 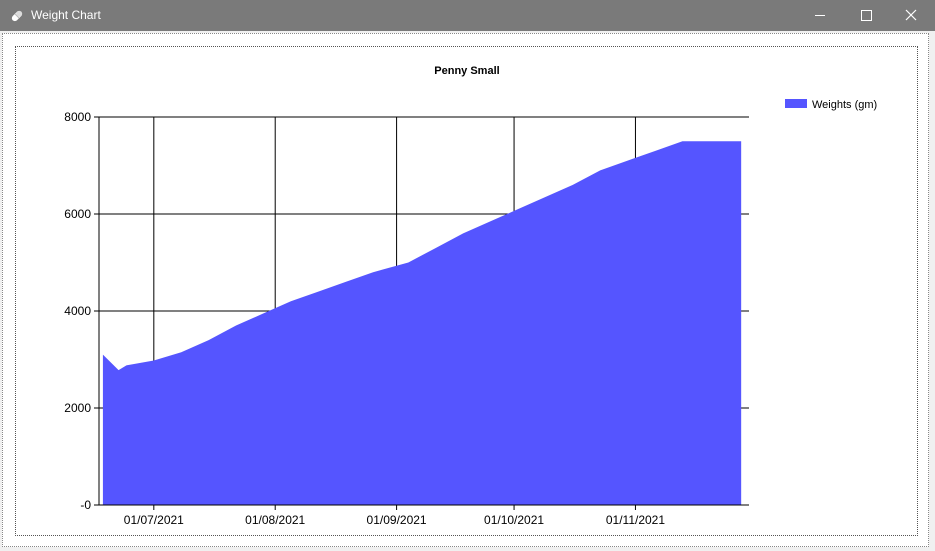 I want to click on pill-icon, so click(x=17, y=16).